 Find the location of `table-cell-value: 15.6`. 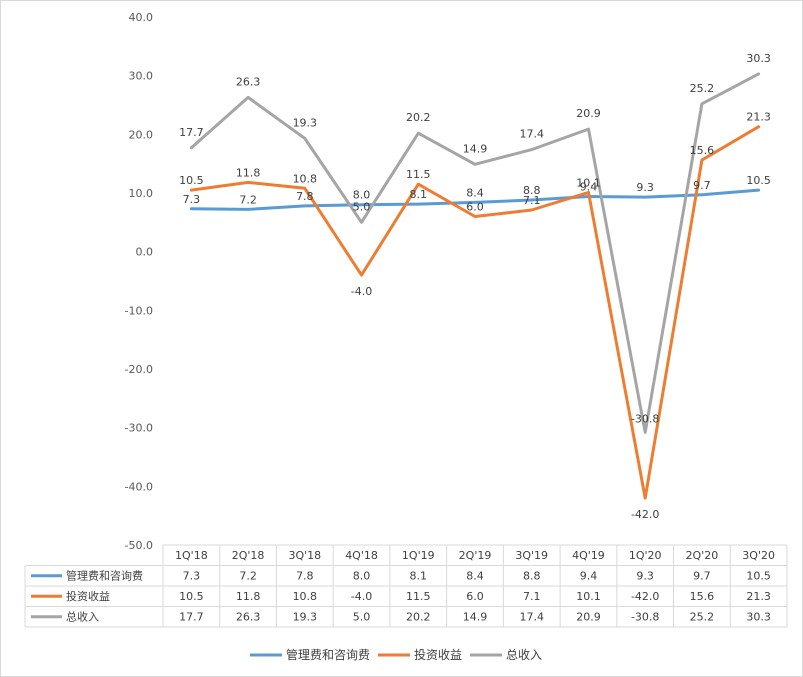

table-cell-value: 15.6 is located at coordinates (702, 596).